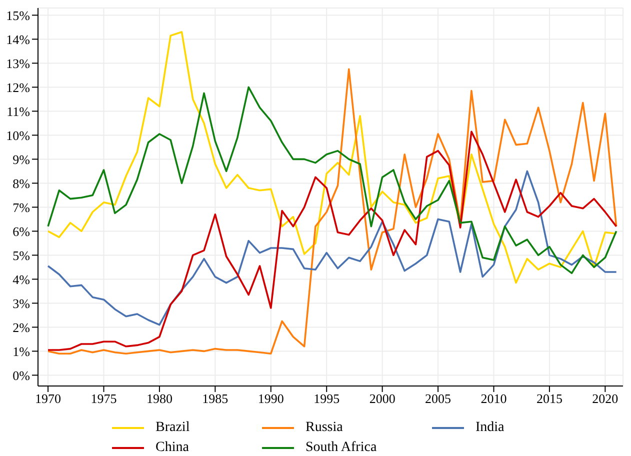  I want to click on y-tick-label: 15%, so click(18, 15).